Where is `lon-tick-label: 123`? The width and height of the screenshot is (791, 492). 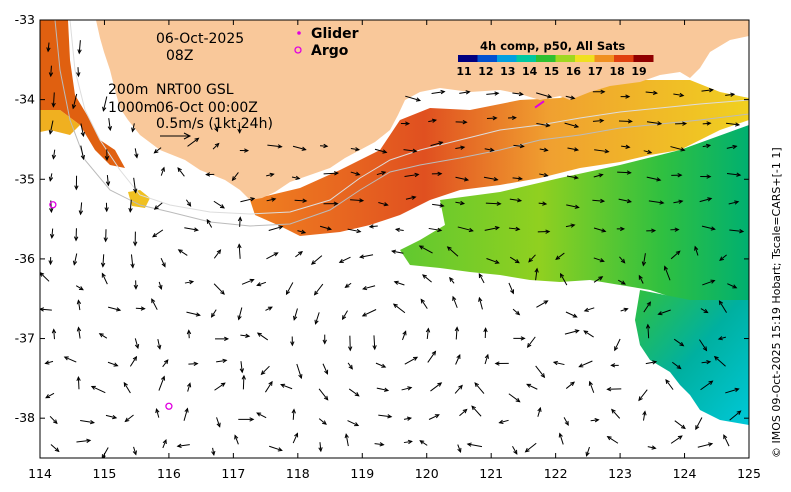
lon-tick-label: 123 is located at coordinates (620, 473).